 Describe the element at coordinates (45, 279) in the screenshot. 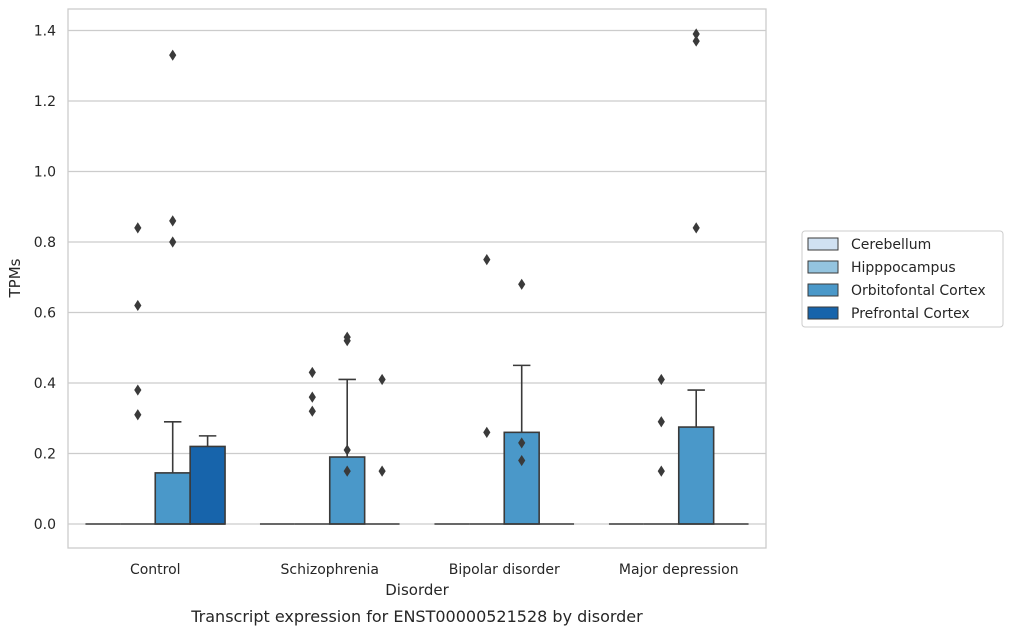

I see `y-tick-labels: 0.0 0.2 0.4 0.6 0.8 1.0 1.2 1.4` at that location.